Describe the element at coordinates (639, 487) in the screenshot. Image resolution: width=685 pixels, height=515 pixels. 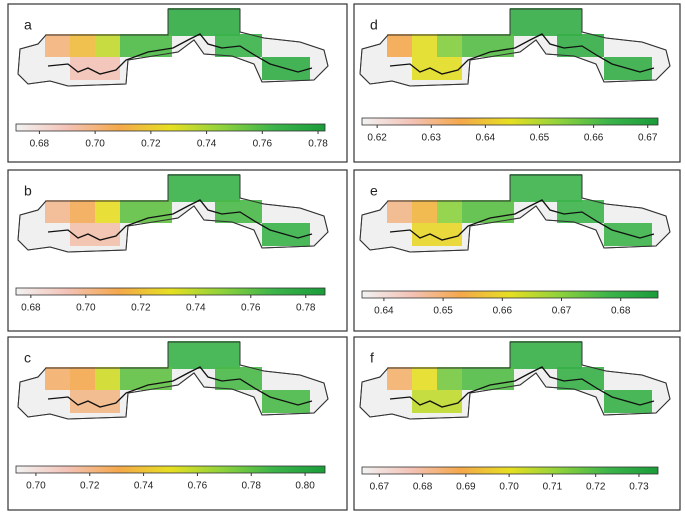
I see `tick-label: 0.73` at that location.